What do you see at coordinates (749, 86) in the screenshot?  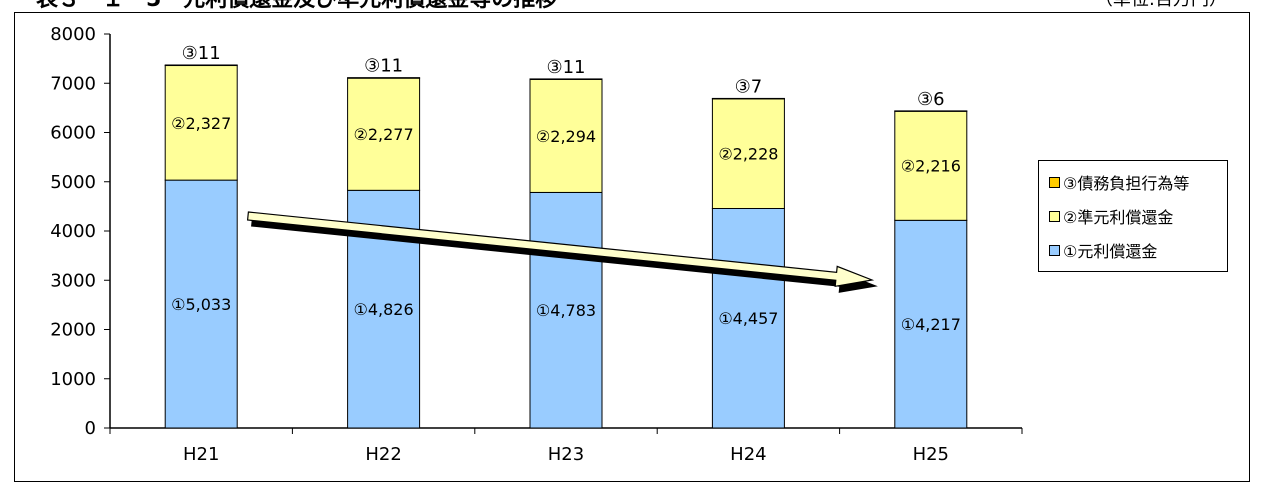 I see `data-label-series3: ③7` at bounding box center [749, 86].